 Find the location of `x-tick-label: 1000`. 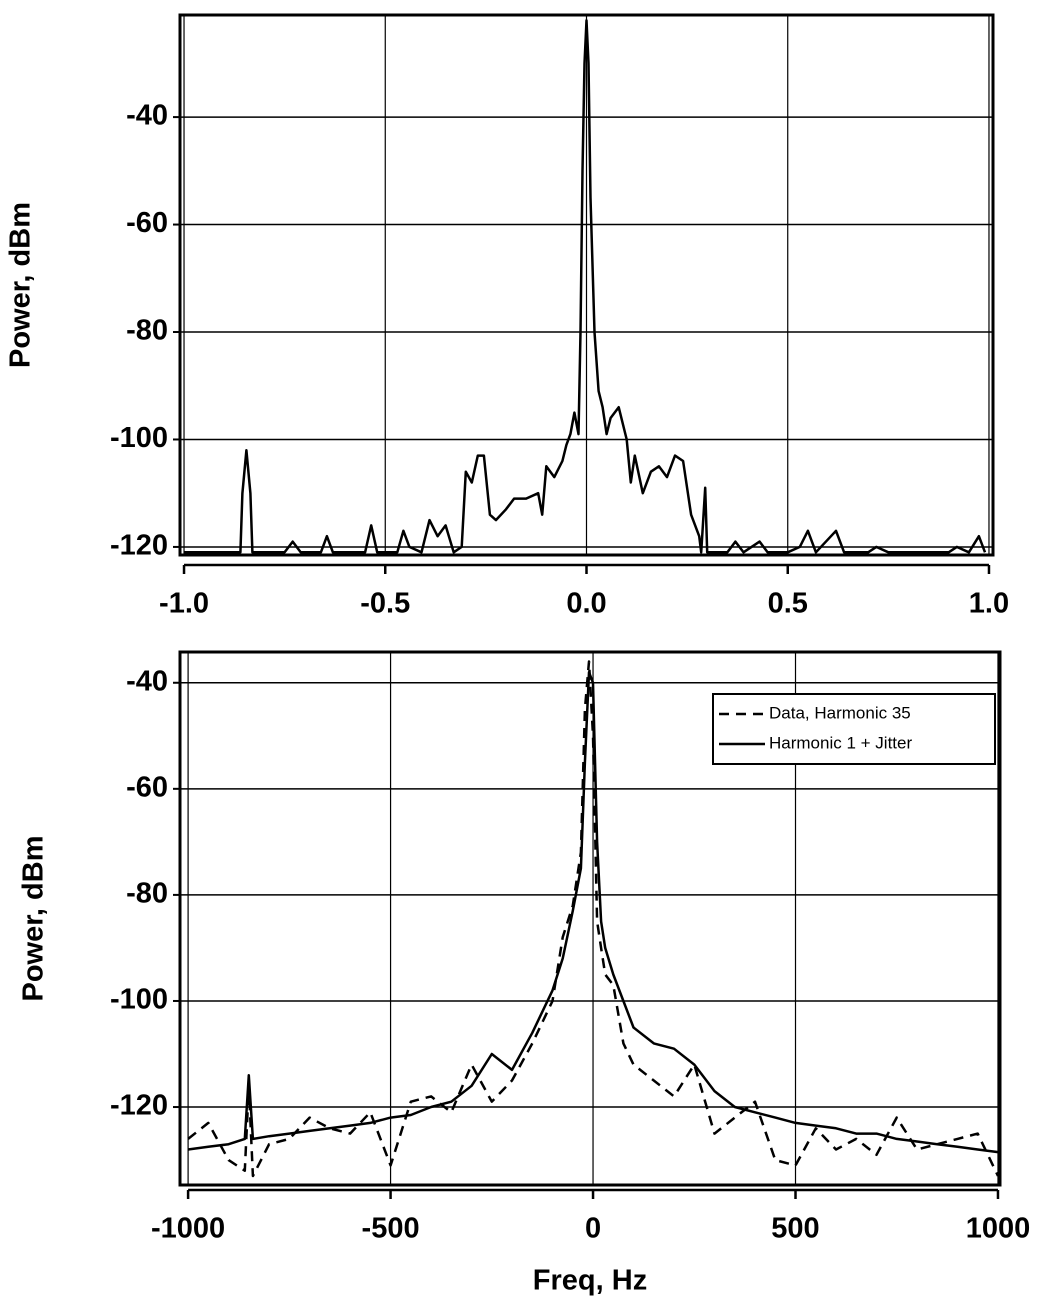

x-tick-label: 1000 is located at coordinates (998, 1229).